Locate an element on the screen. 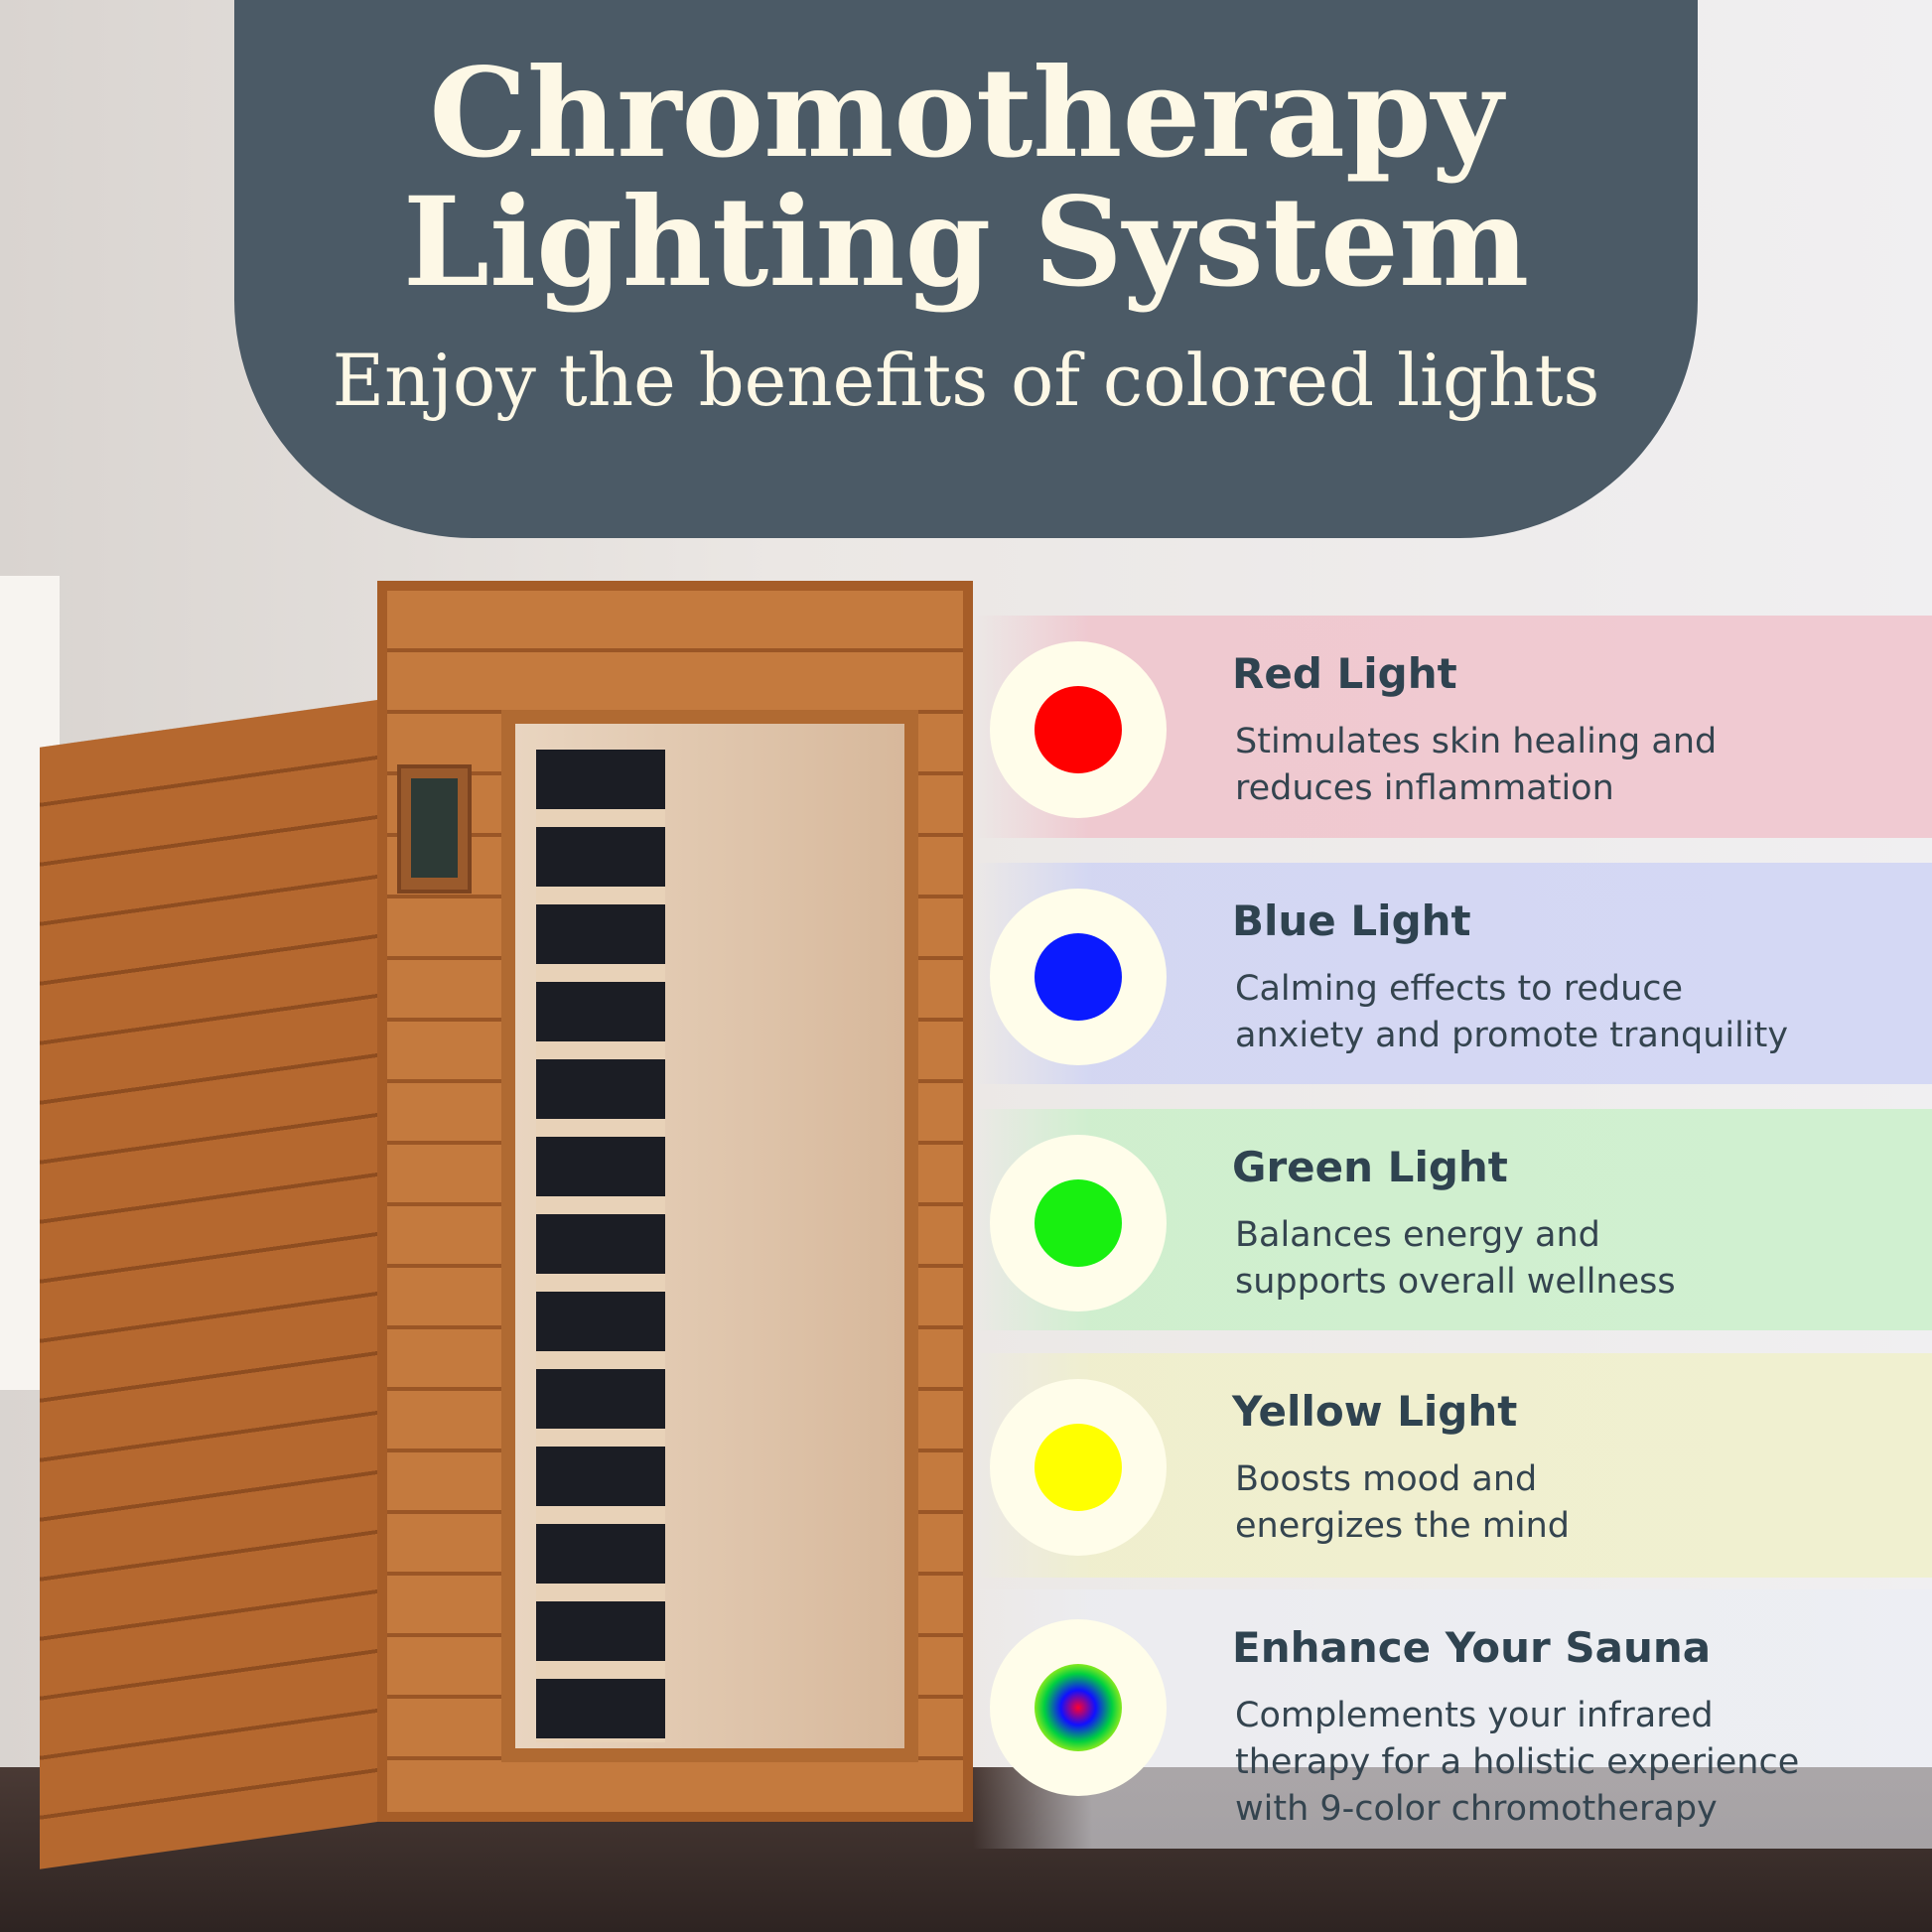  sauna-side-panel is located at coordinates (209, 1284).